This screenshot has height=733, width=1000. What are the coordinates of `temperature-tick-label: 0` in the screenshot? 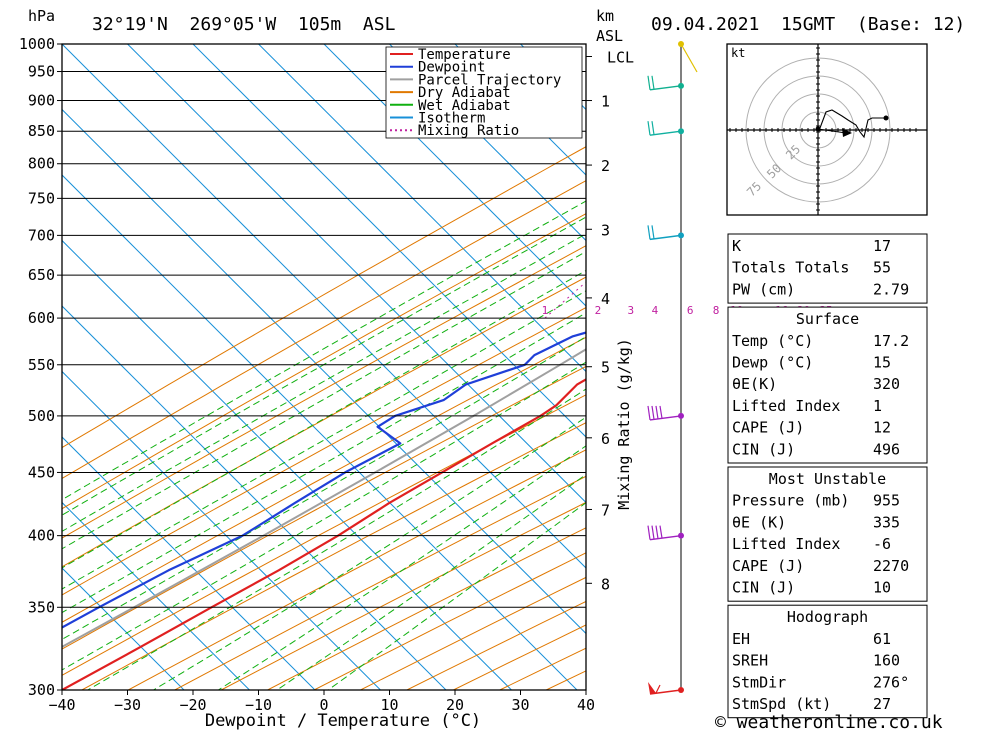 It's located at (323, 705).